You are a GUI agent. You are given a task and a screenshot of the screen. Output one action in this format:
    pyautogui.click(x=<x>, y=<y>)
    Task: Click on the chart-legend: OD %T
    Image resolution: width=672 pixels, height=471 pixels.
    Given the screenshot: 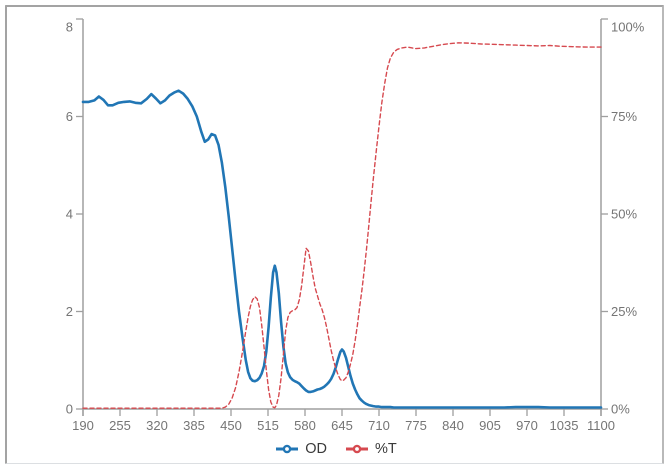 What is the action you would take?
    pyautogui.click(x=336, y=449)
    